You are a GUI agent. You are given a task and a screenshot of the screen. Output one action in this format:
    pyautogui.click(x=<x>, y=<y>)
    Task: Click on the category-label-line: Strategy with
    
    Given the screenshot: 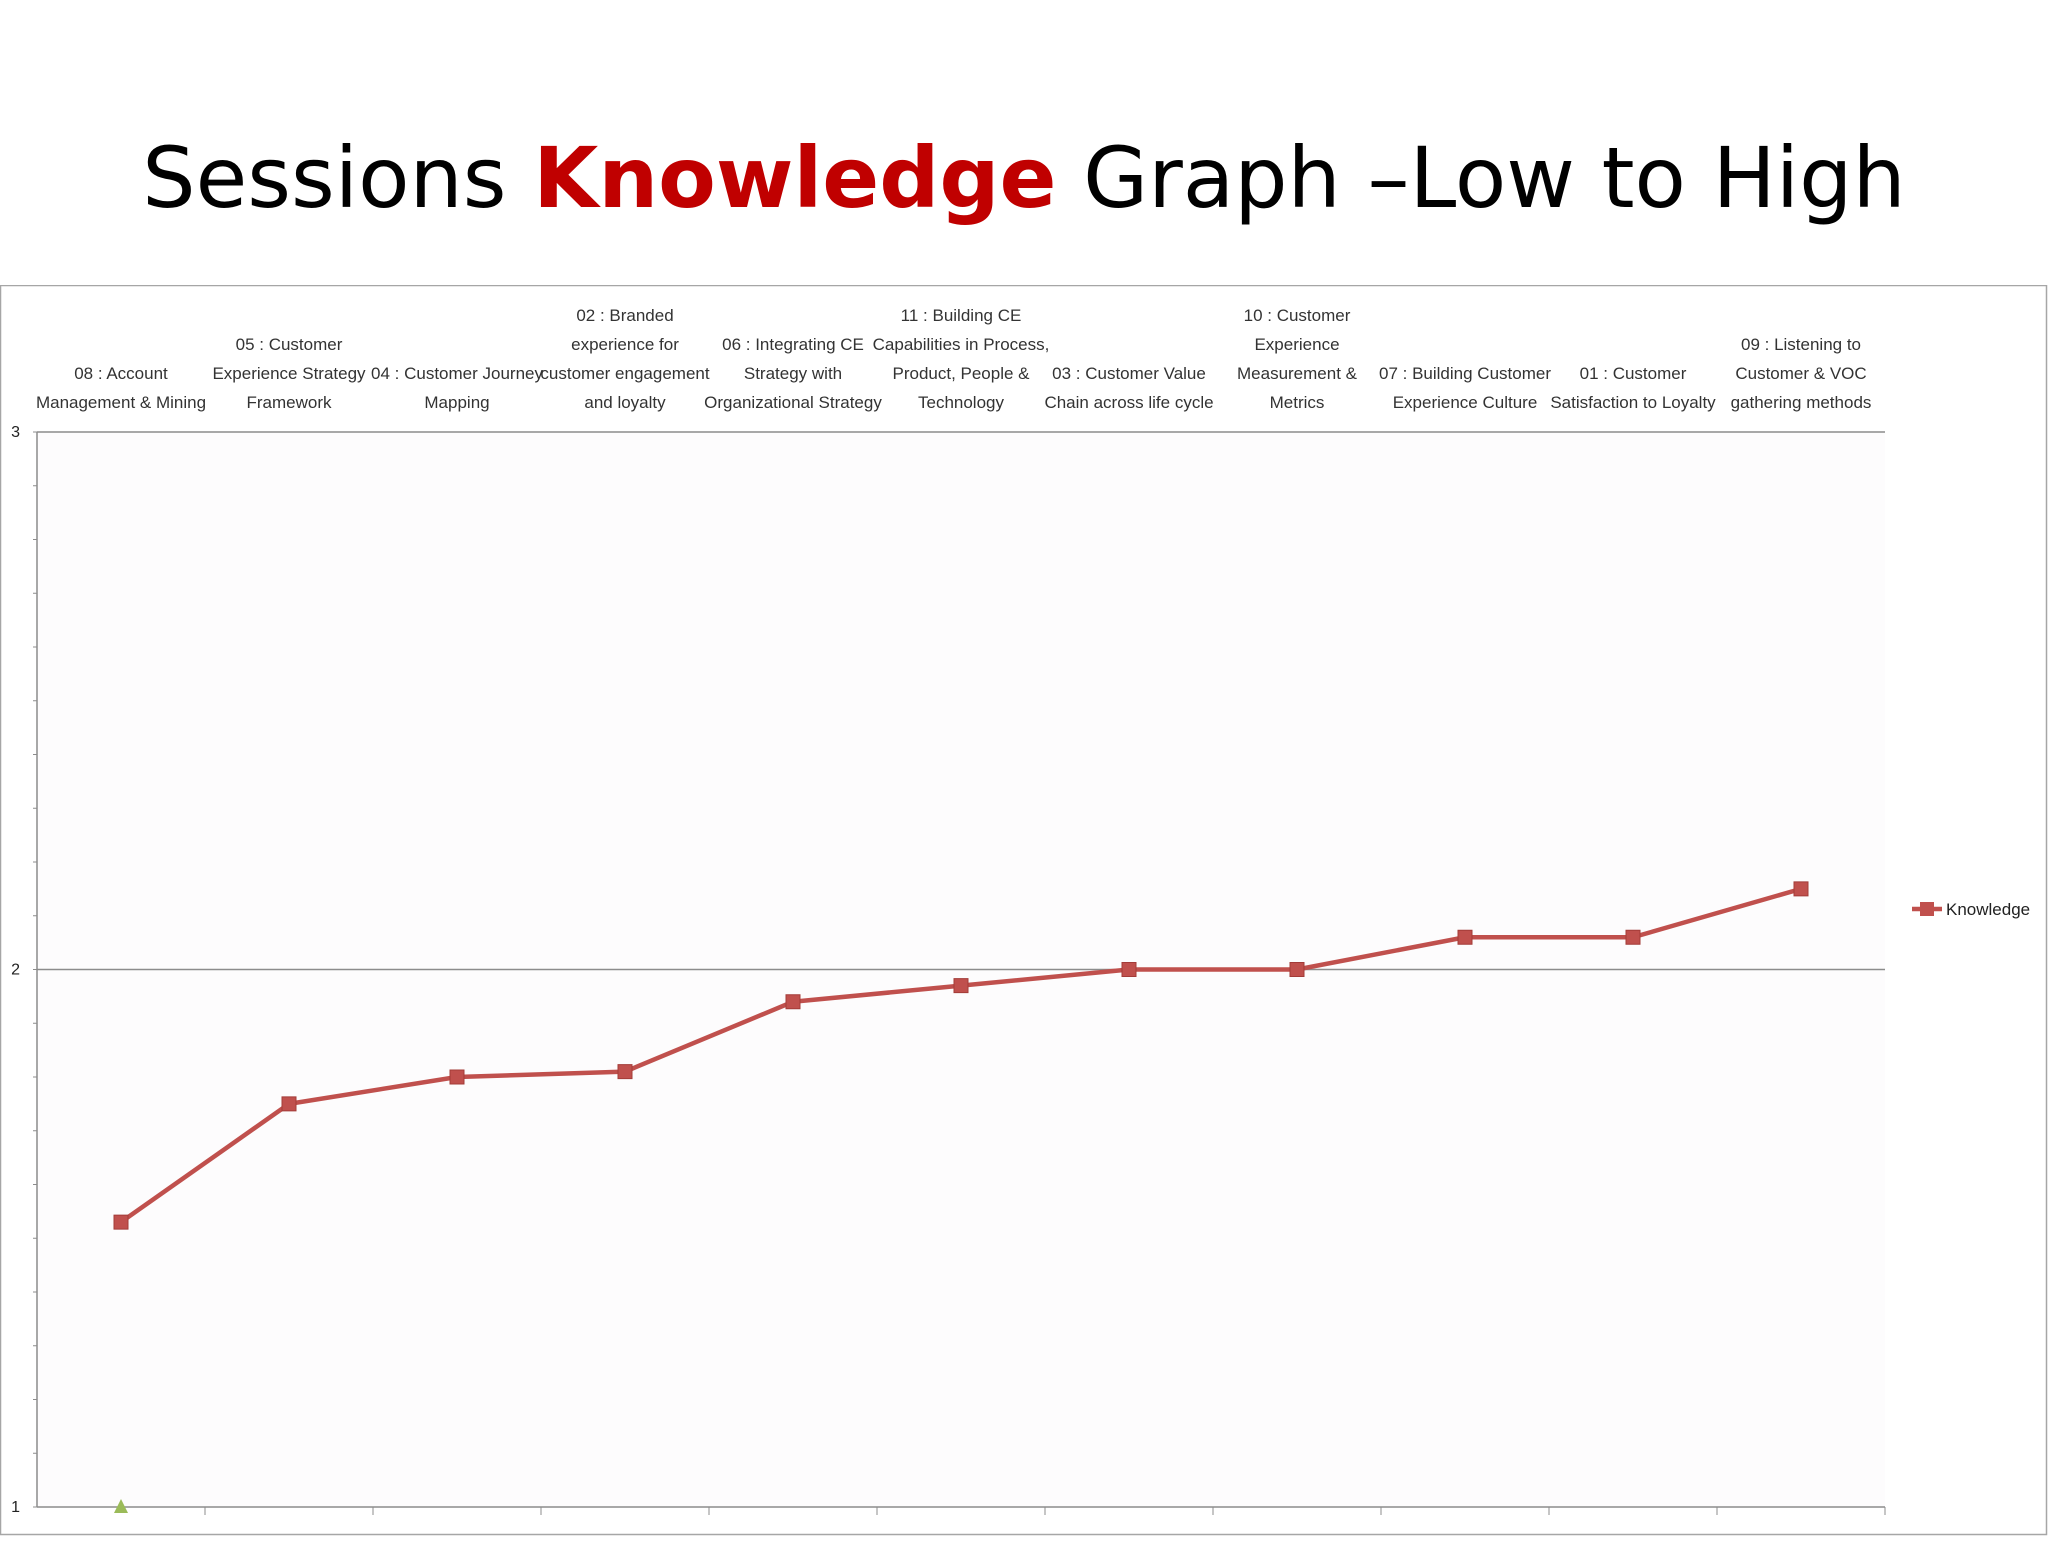 What is the action you would take?
    pyautogui.click(x=793, y=373)
    